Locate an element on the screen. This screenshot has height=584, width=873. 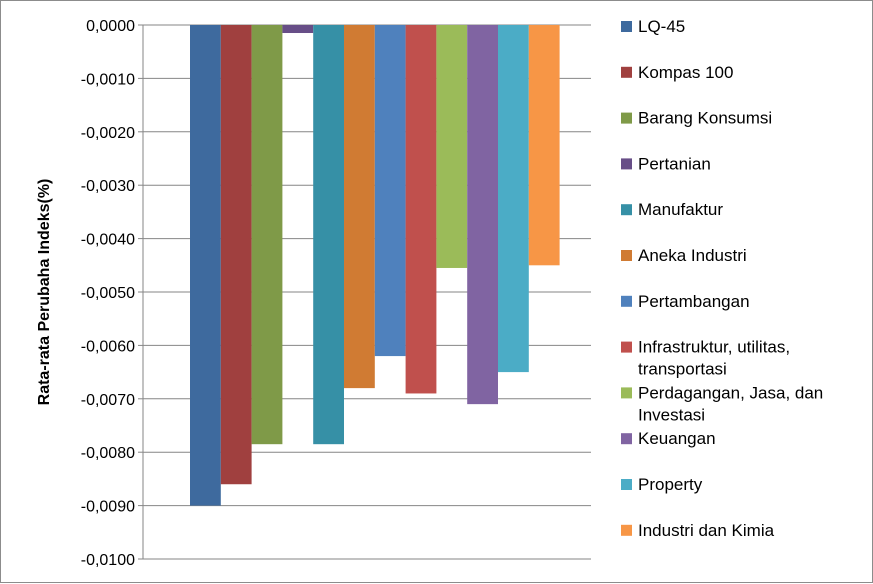
y-tick-label: -0,0060 is located at coordinates (108, 346).